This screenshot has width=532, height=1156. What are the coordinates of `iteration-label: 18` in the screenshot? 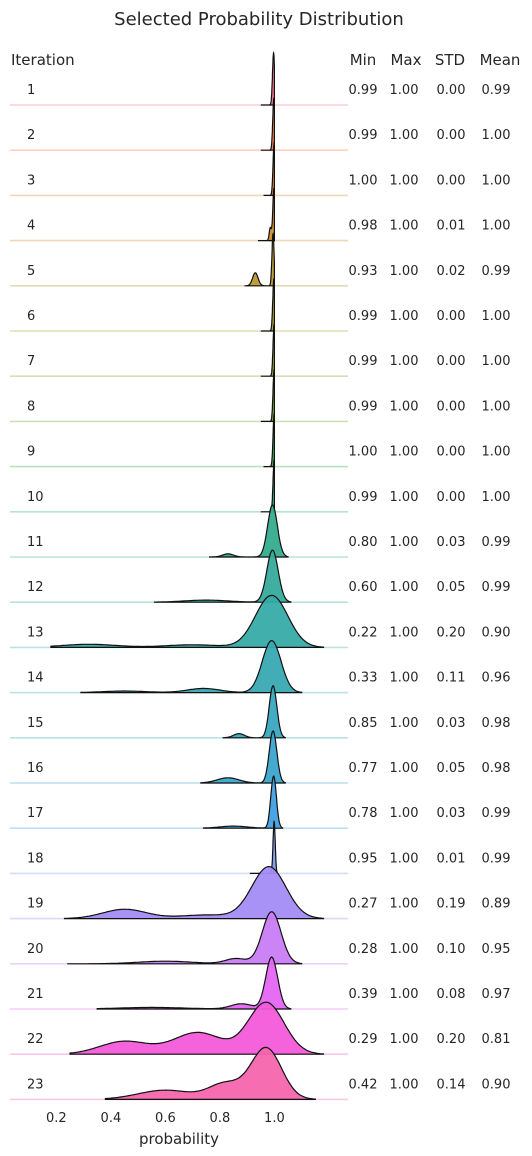 It's located at (35, 858).